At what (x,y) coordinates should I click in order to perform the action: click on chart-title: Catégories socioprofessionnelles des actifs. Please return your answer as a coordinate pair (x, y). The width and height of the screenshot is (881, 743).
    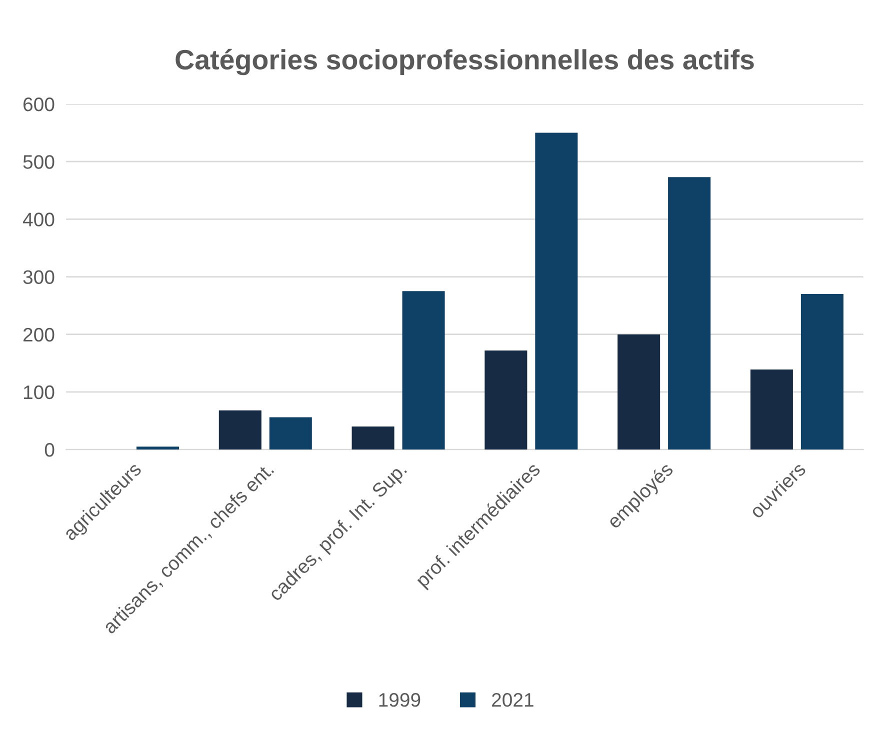
    Looking at the image, I should click on (465, 62).